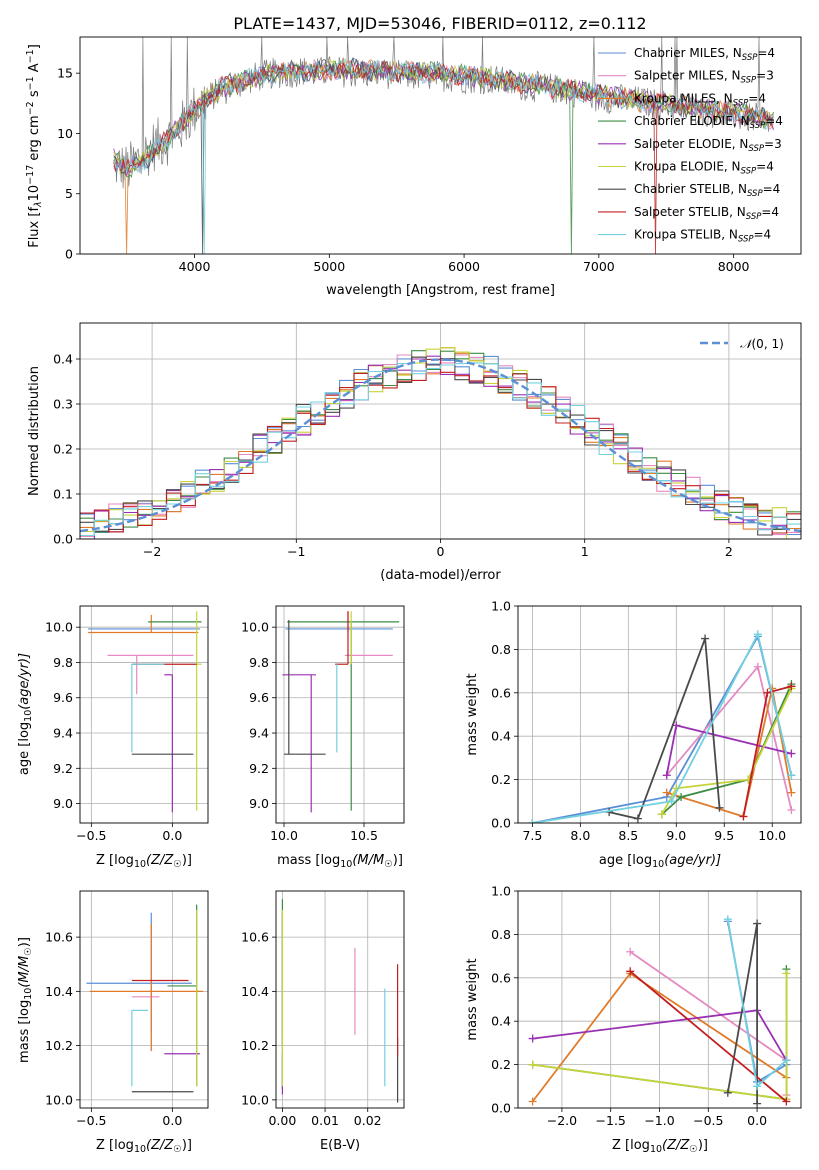 The height and width of the screenshot is (1170, 819). I want to click on legend-label: Kroupa STELIB, NSSP=4, so click(702, 236).